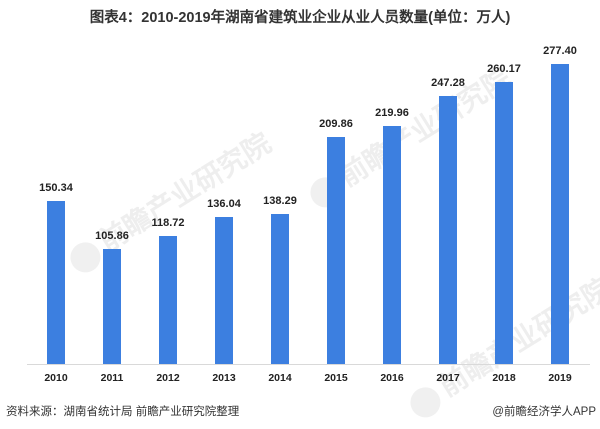  Describe the element at coordinates (448, 230) in the screenshot. I see `bar-2017` at that location.